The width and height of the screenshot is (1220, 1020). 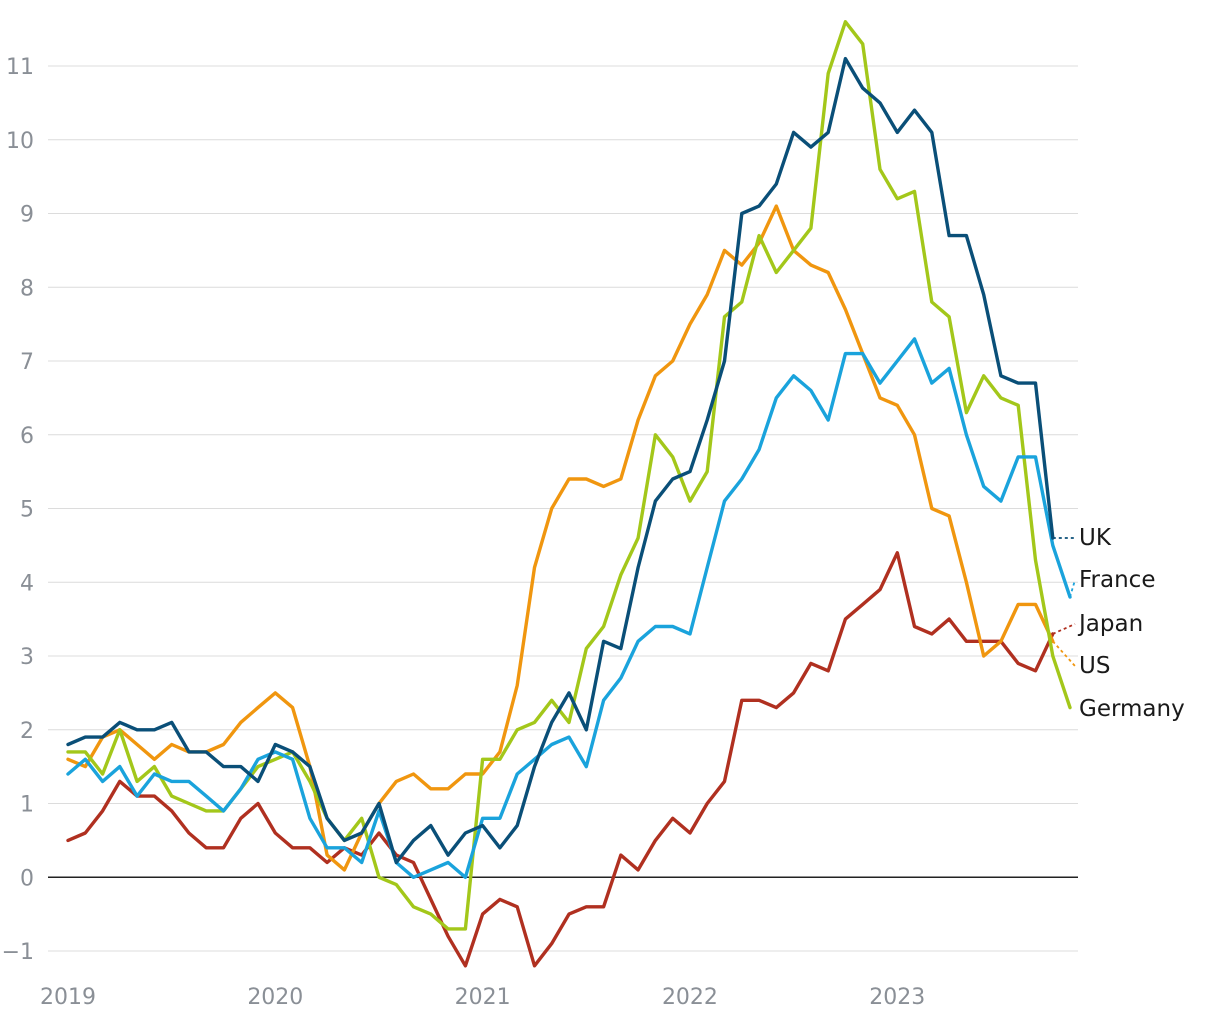 I want to click on legend-label-japan: Japan, so click(x=1110, y=624).